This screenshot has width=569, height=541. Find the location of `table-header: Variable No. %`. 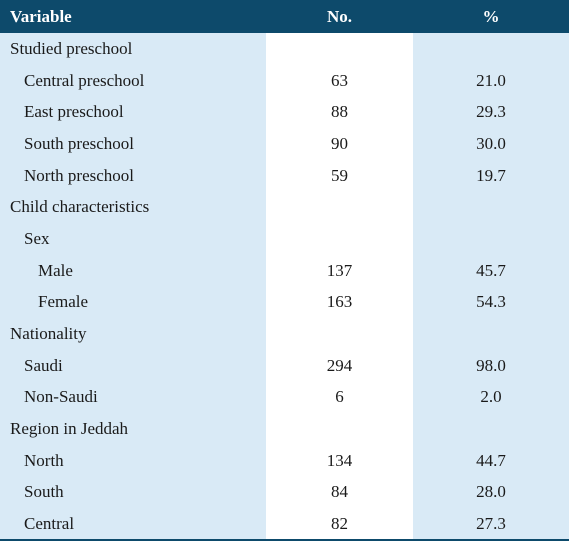

table-header: Variable No. % is located at coordinates (284, 16).